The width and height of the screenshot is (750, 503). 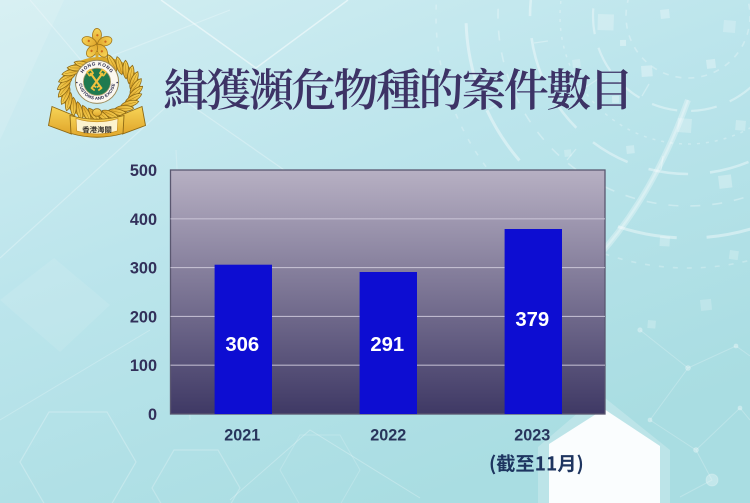 I want to click on svg-text: 2021, so click(x=242, y=435).